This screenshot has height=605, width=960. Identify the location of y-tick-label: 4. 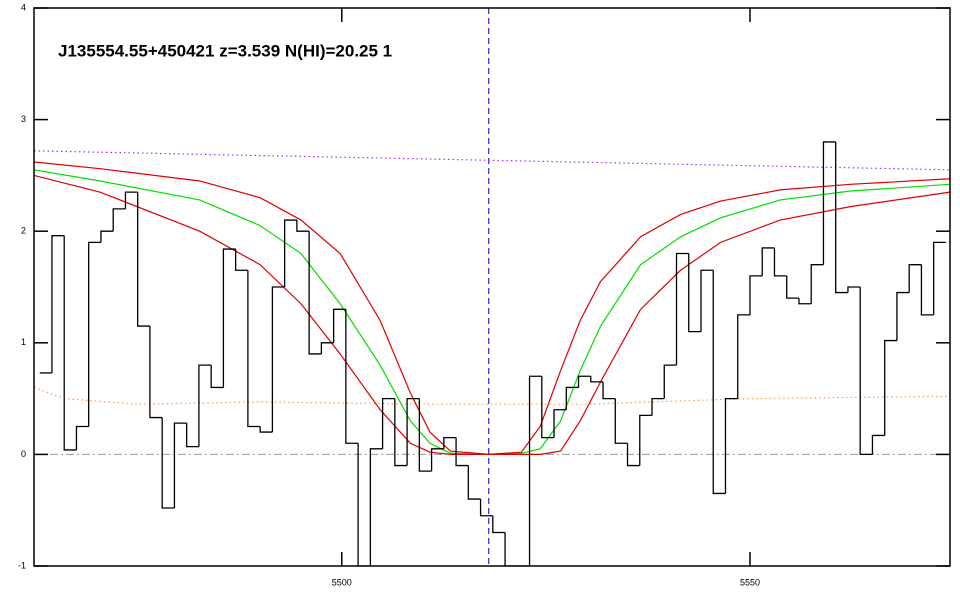
(23, 7).